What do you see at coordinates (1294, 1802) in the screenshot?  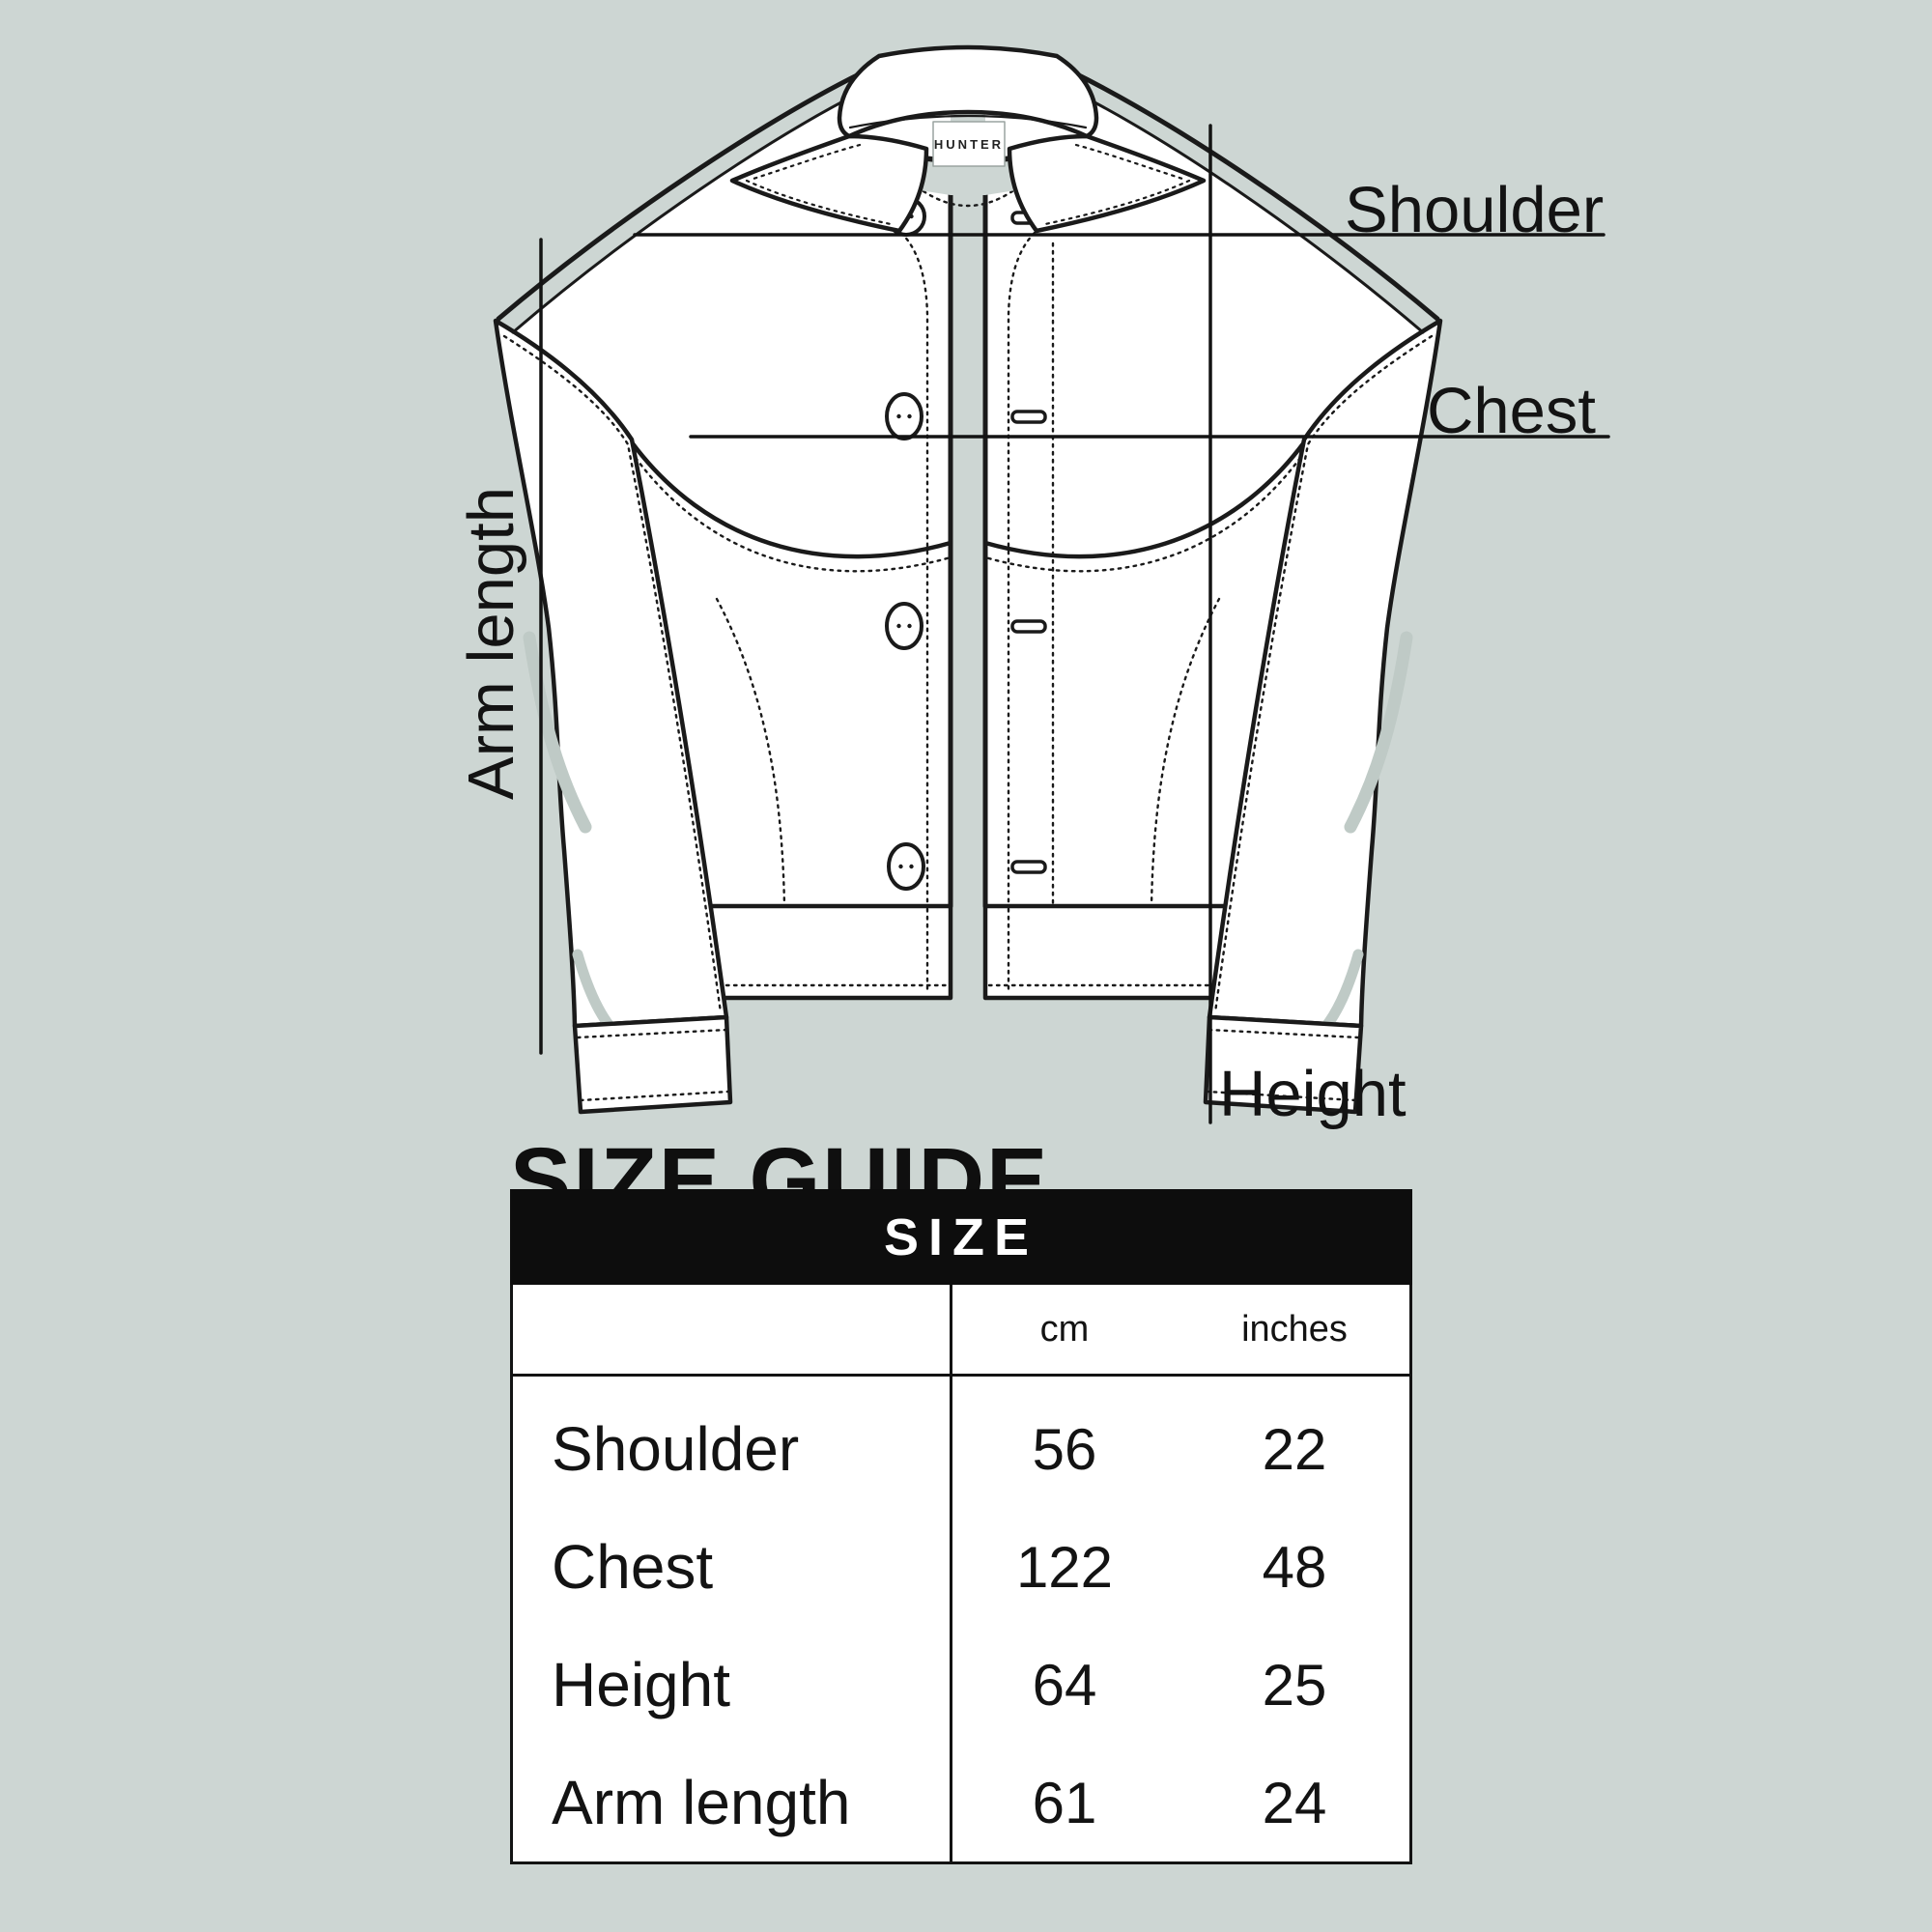 I see `row-arm-length-inches: 24` at bounding box center [1294, 1802].